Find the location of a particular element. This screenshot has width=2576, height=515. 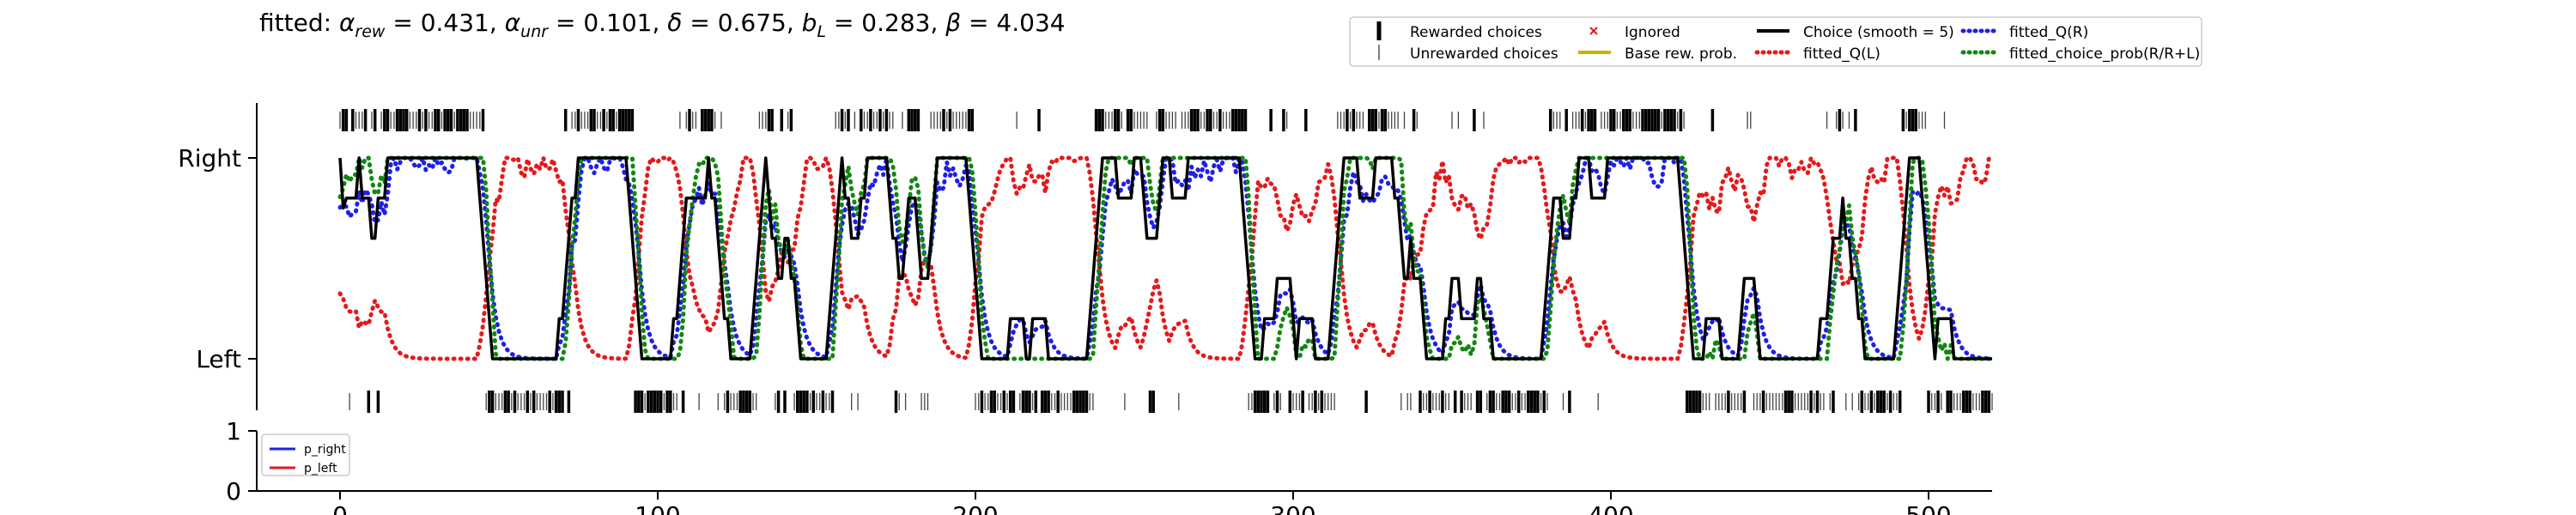

y-tick-label: Right is located at coordinates (209, 158).